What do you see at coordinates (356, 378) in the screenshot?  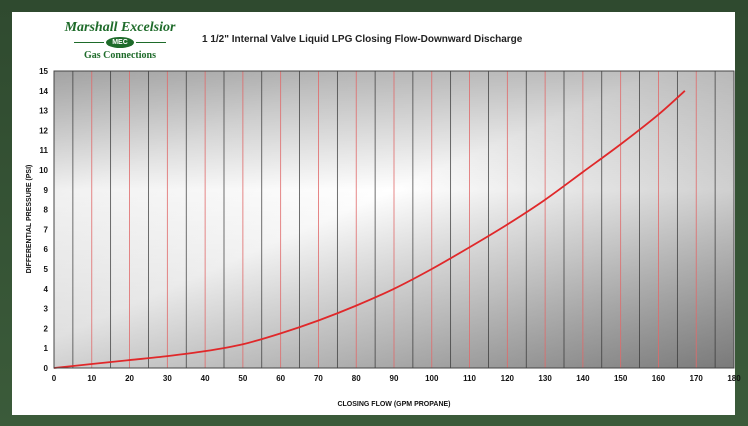 I see `x-tick-label: 80` at bounding box center [356, 378].